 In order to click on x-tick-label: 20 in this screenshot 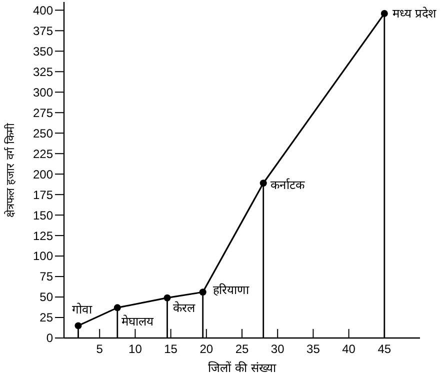, I will do `click(207, 349)`.